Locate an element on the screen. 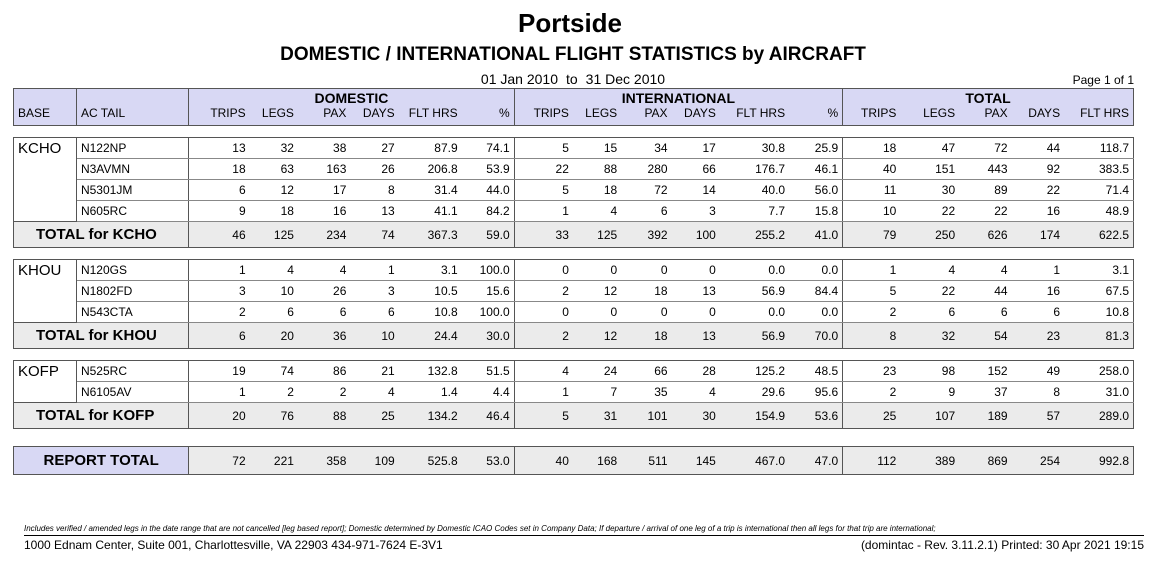 The image size is (1160, 569). cell-value: 254 is located at coordinates (1038, 460).